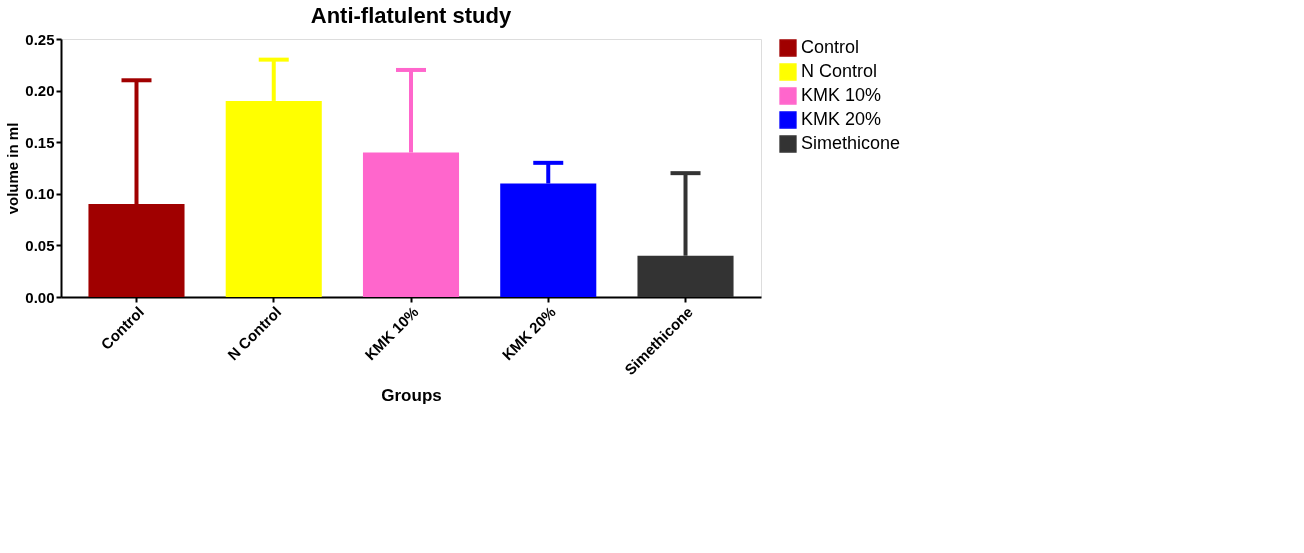  What do you see at coordinates (851, 143) in the screenshot?
I see `legend-label: Simethicone` at bounding box center [851, 143].